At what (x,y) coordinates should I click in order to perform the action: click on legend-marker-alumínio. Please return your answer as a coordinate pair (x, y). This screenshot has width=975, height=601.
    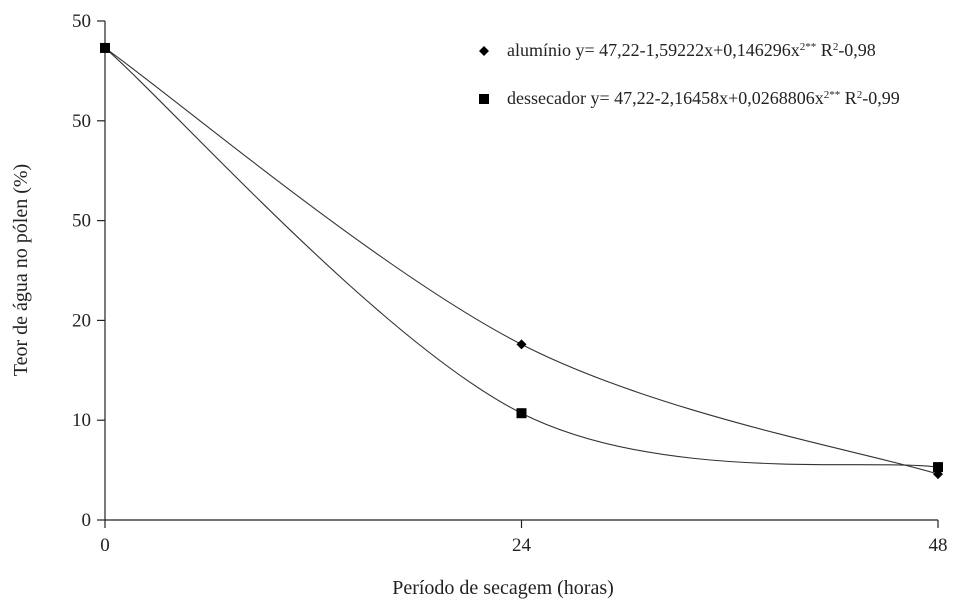
    Looking at the image, I should click on (484, 51).